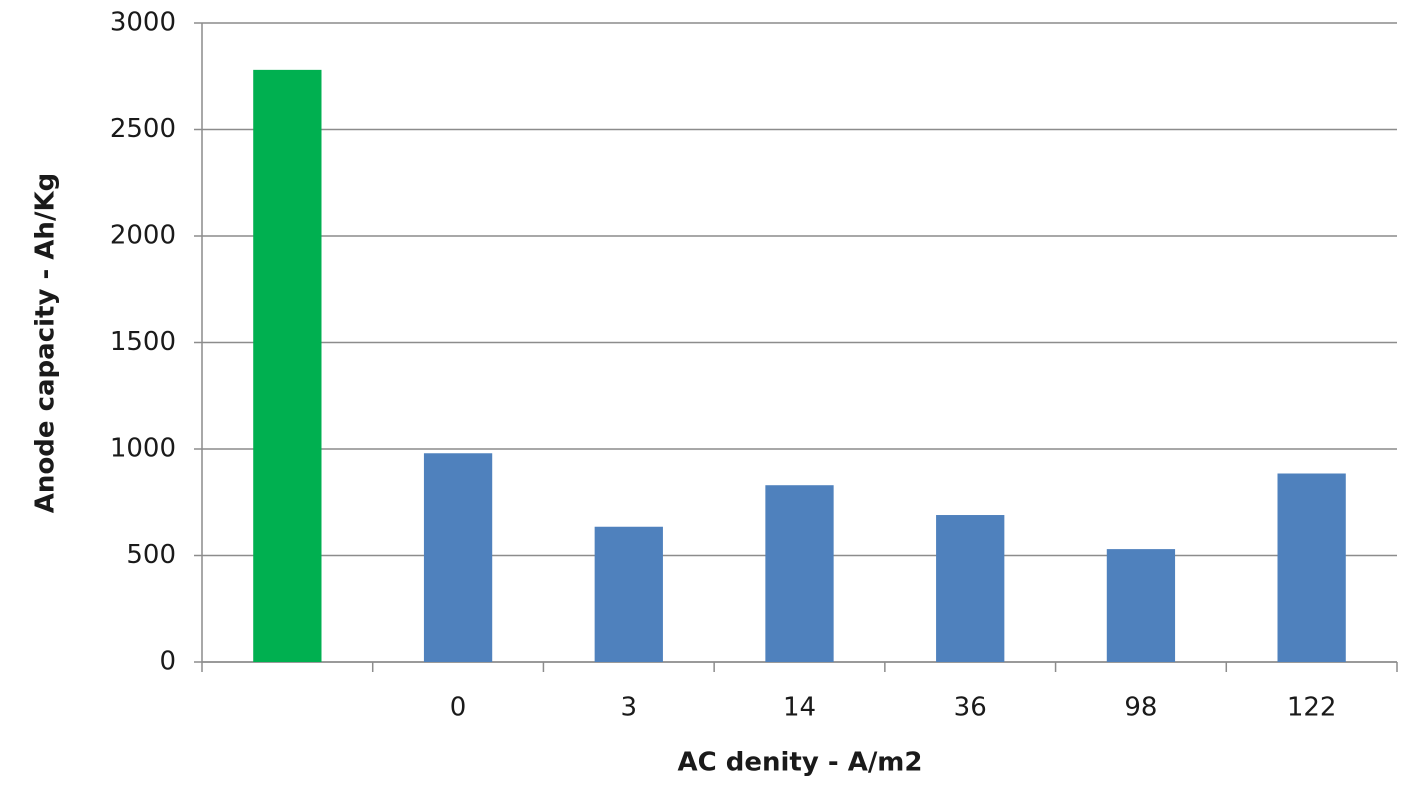 The width and height of the screenshot is (1411, 792). Describe the element at coordinates (143, 449) in the screenshot. I see `y-tick-label: 1000` at that location.